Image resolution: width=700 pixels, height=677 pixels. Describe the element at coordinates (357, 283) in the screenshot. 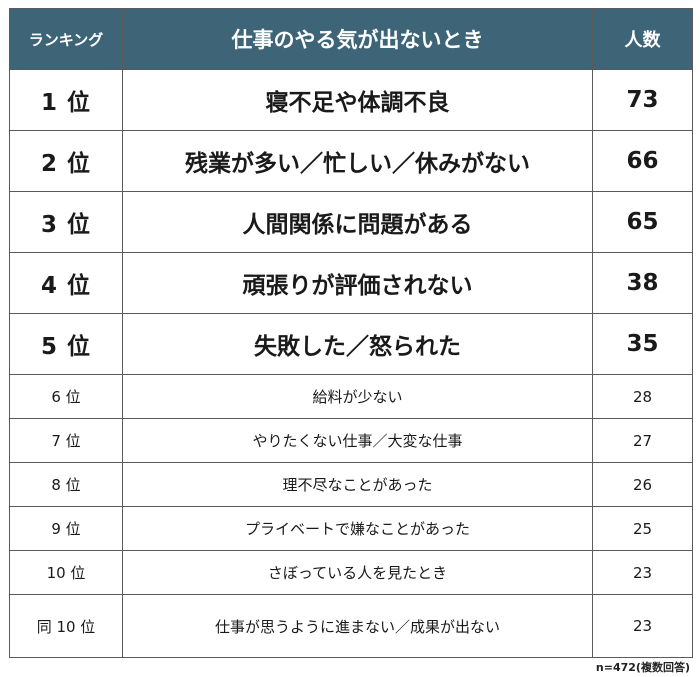

I see `reason-cell: 頑張りが評価されない` at that location.